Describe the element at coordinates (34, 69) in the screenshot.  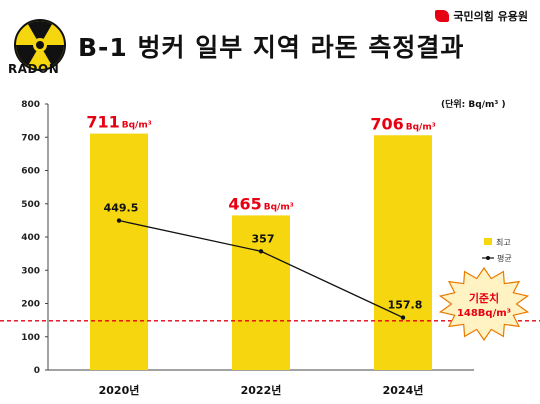
I see `logo-text: RADON` at that location.